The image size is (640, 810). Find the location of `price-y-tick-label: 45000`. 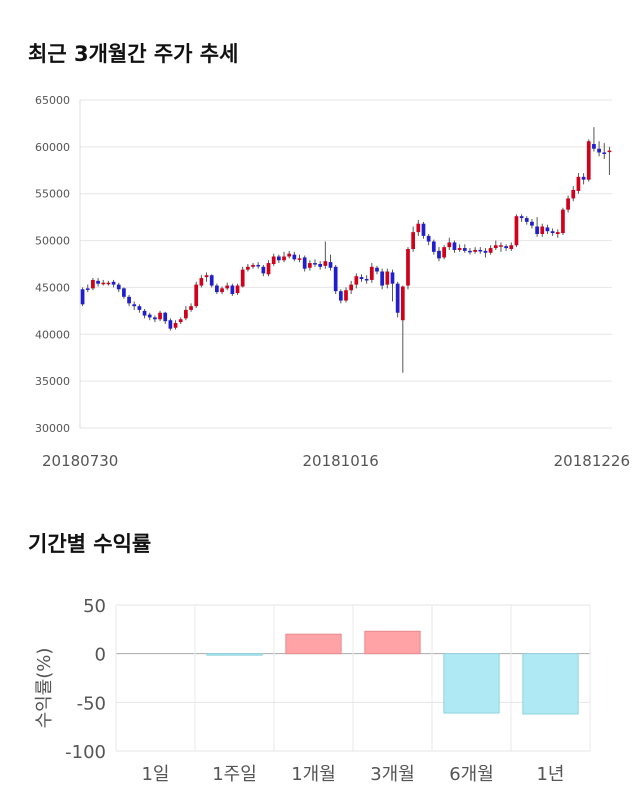

price-y-tick-label: 45000 is located at coordinates (52, 287).